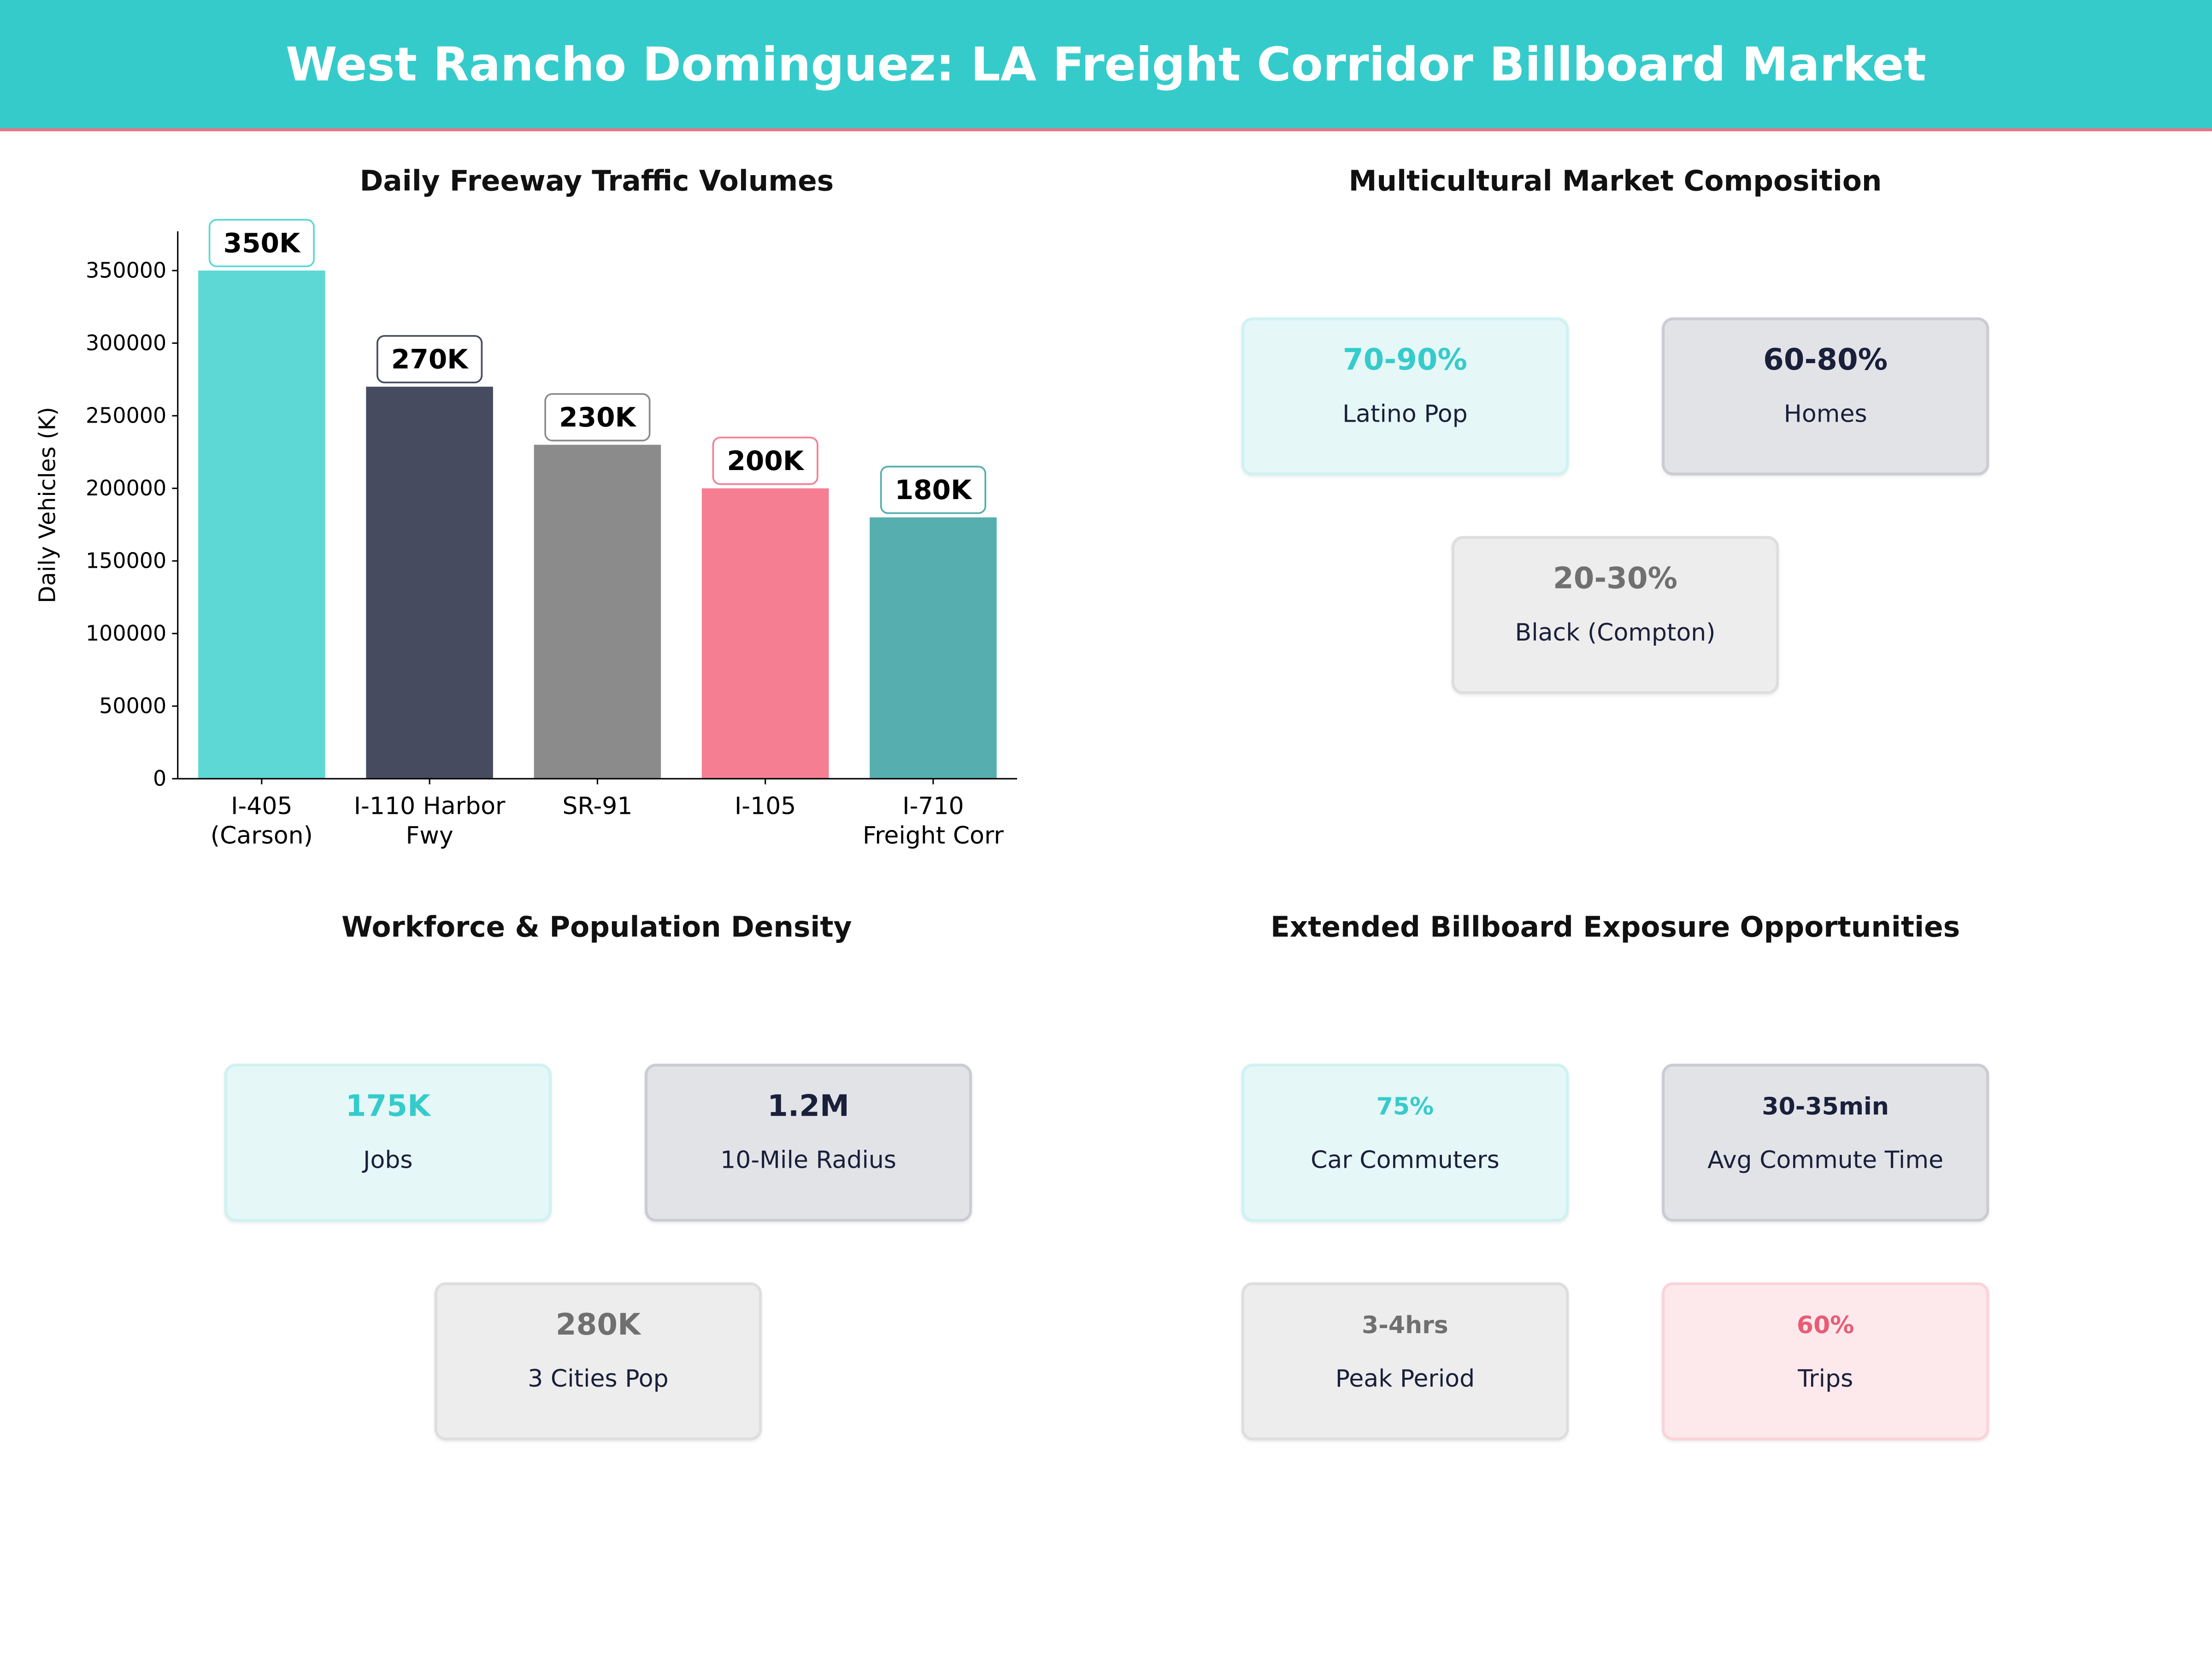  Describe the element at coordinates (1404, 359) in the screenshot. I see `stat-value: 70-90%` at that location.